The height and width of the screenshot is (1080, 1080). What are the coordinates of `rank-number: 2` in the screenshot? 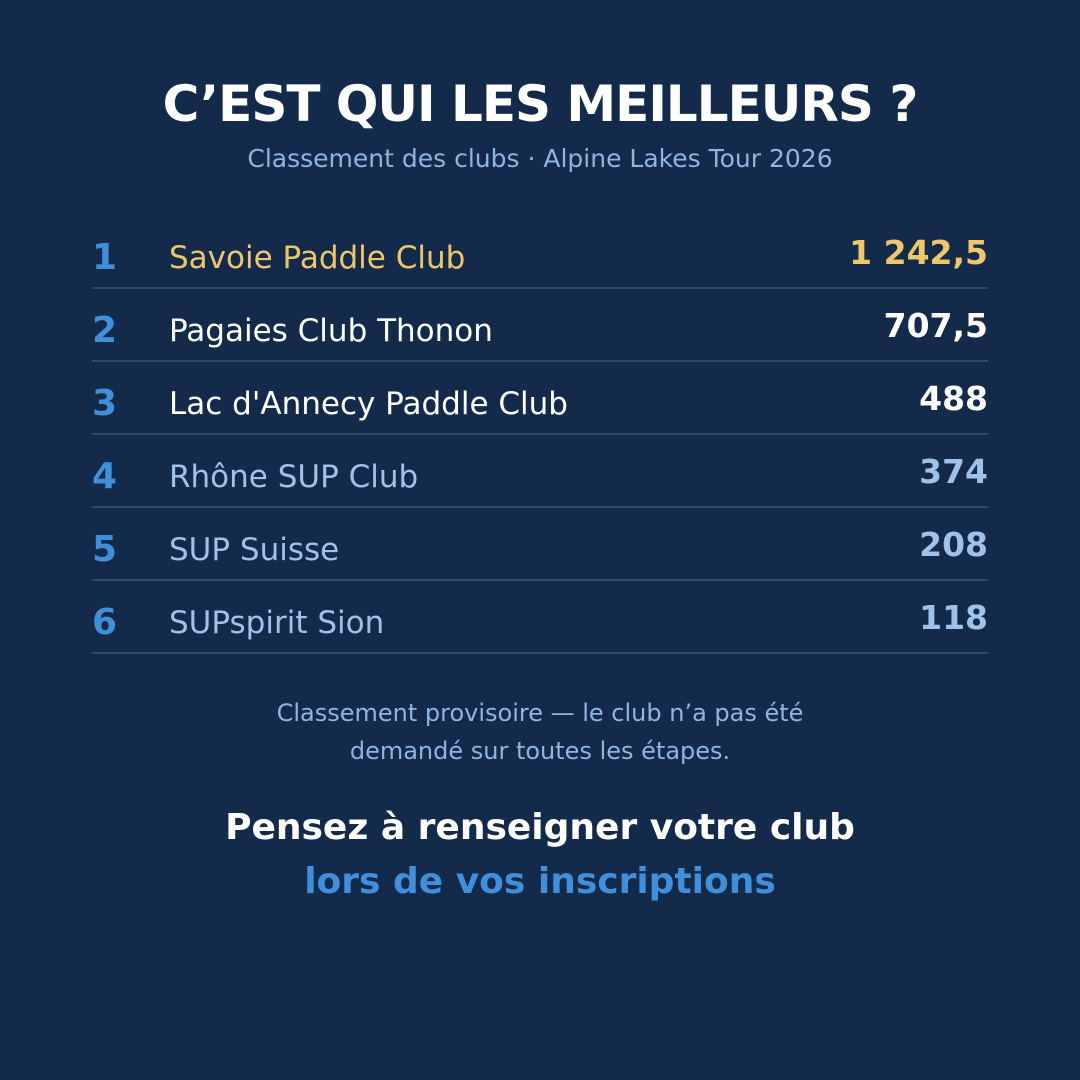 It's located at (105, 330).